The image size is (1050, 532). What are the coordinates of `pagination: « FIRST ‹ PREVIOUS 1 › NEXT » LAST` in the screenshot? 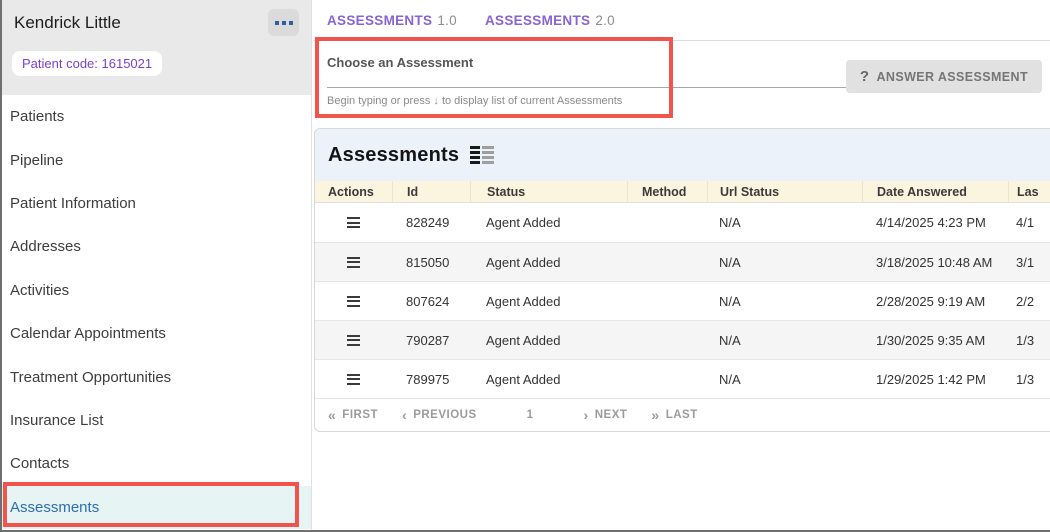 It's located at (682, 414).